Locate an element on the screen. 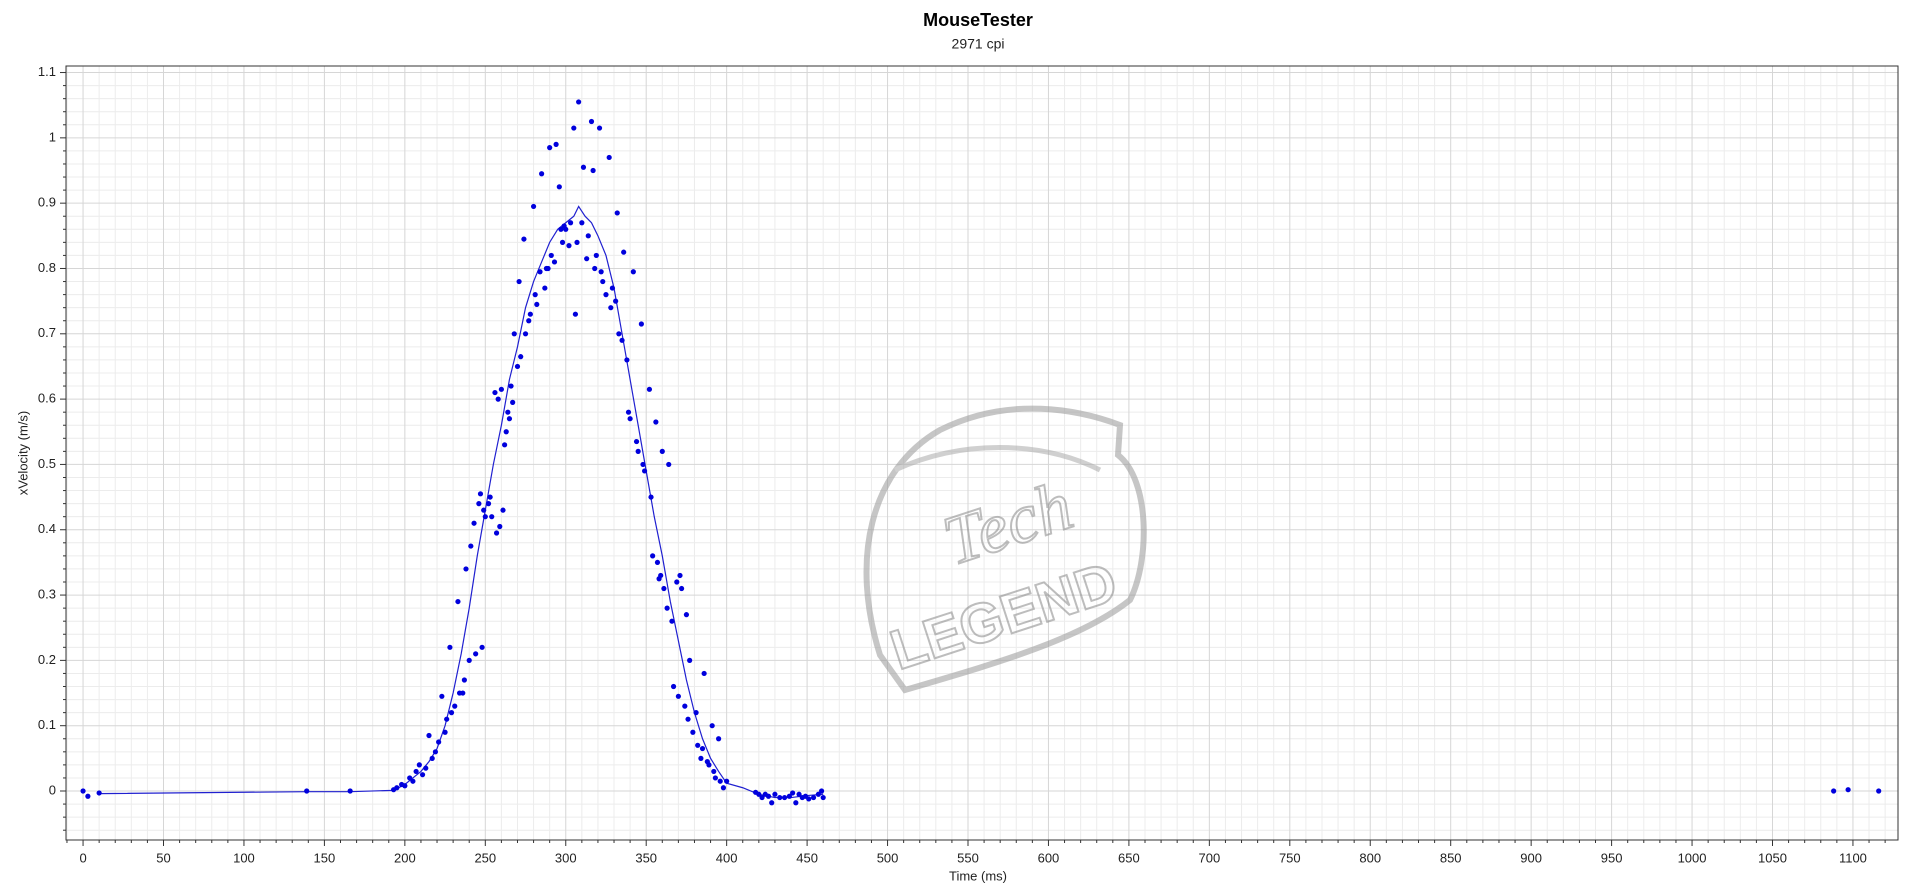 This screenshot has height=894, width=1915. y-tick-label: 0.7 is located at coordinates (47, 332).